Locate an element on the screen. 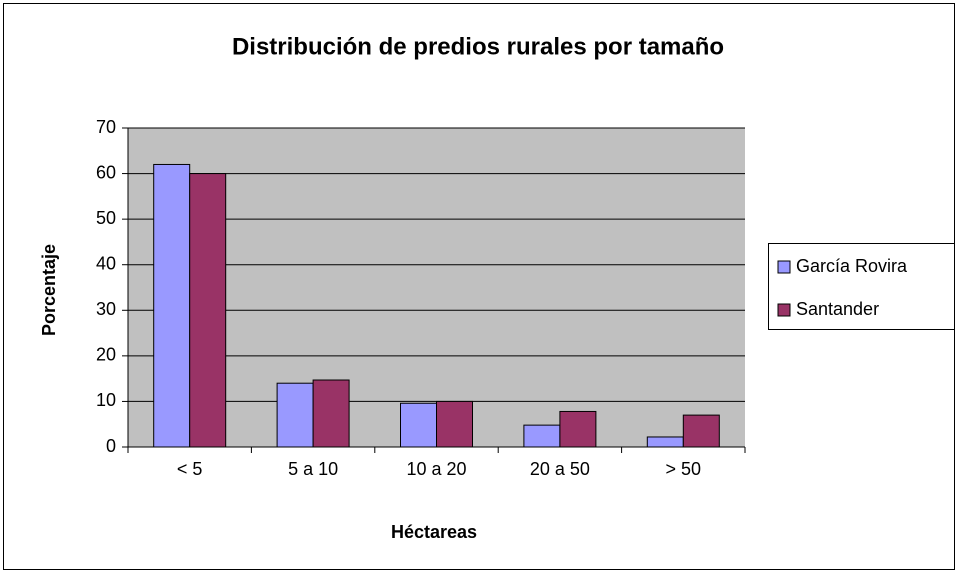 Image resolution: width=958 pixels, height=578 pixels. y-tick-label: 50 is located at coordinates (106, 218).